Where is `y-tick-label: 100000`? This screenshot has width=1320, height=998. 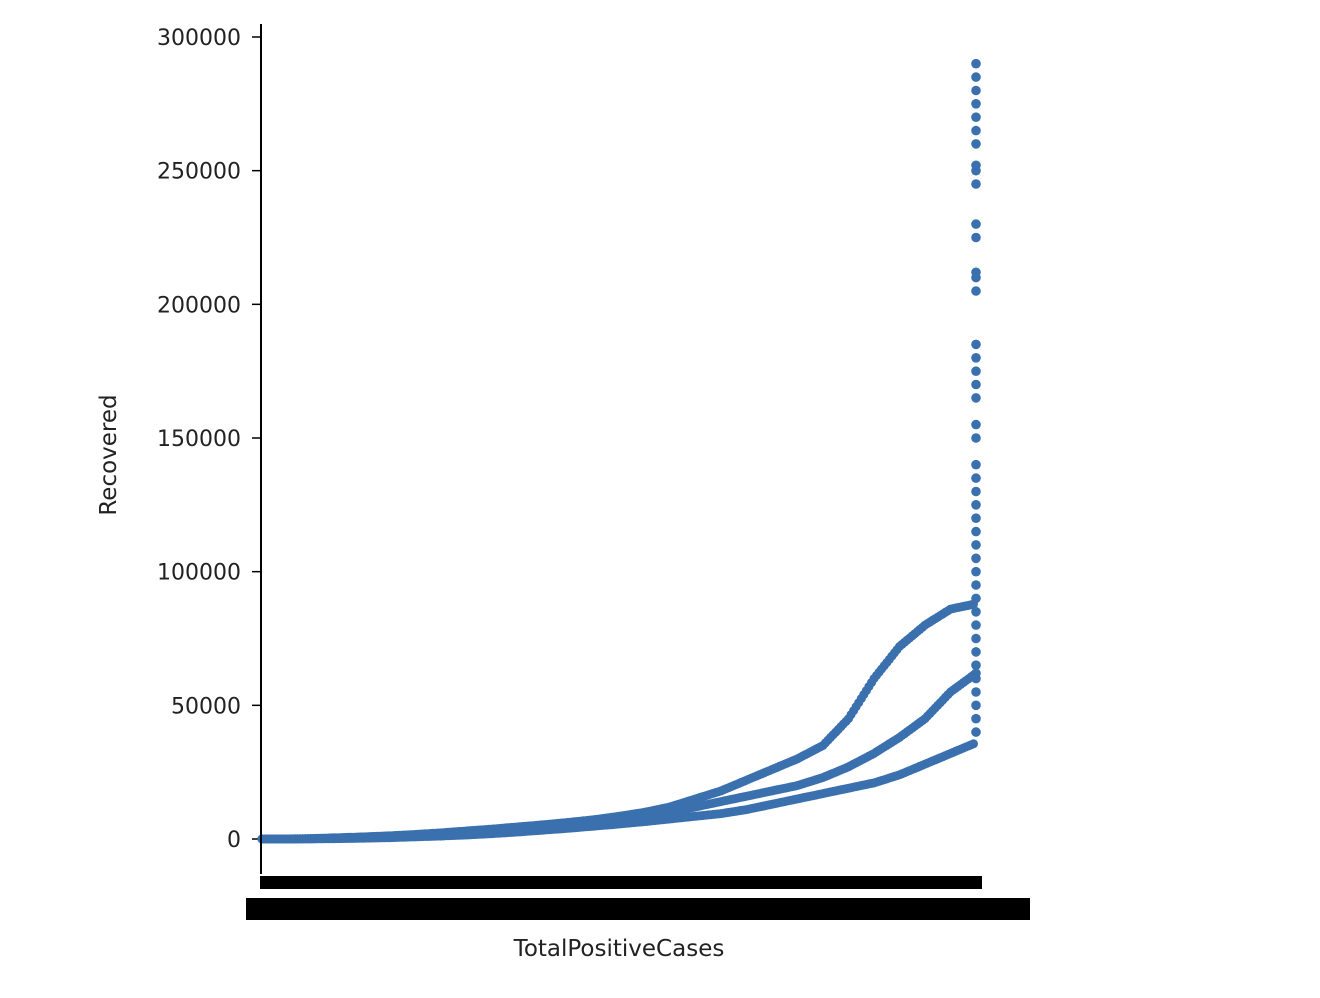
y-tick-label: 100000 is located at coordinates (199, 573).